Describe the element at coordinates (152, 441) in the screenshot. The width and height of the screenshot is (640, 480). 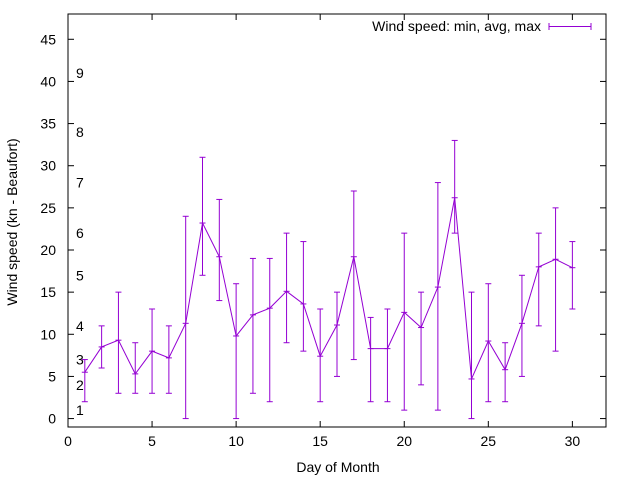
I see `x-tick-label-5: 5` at that location.